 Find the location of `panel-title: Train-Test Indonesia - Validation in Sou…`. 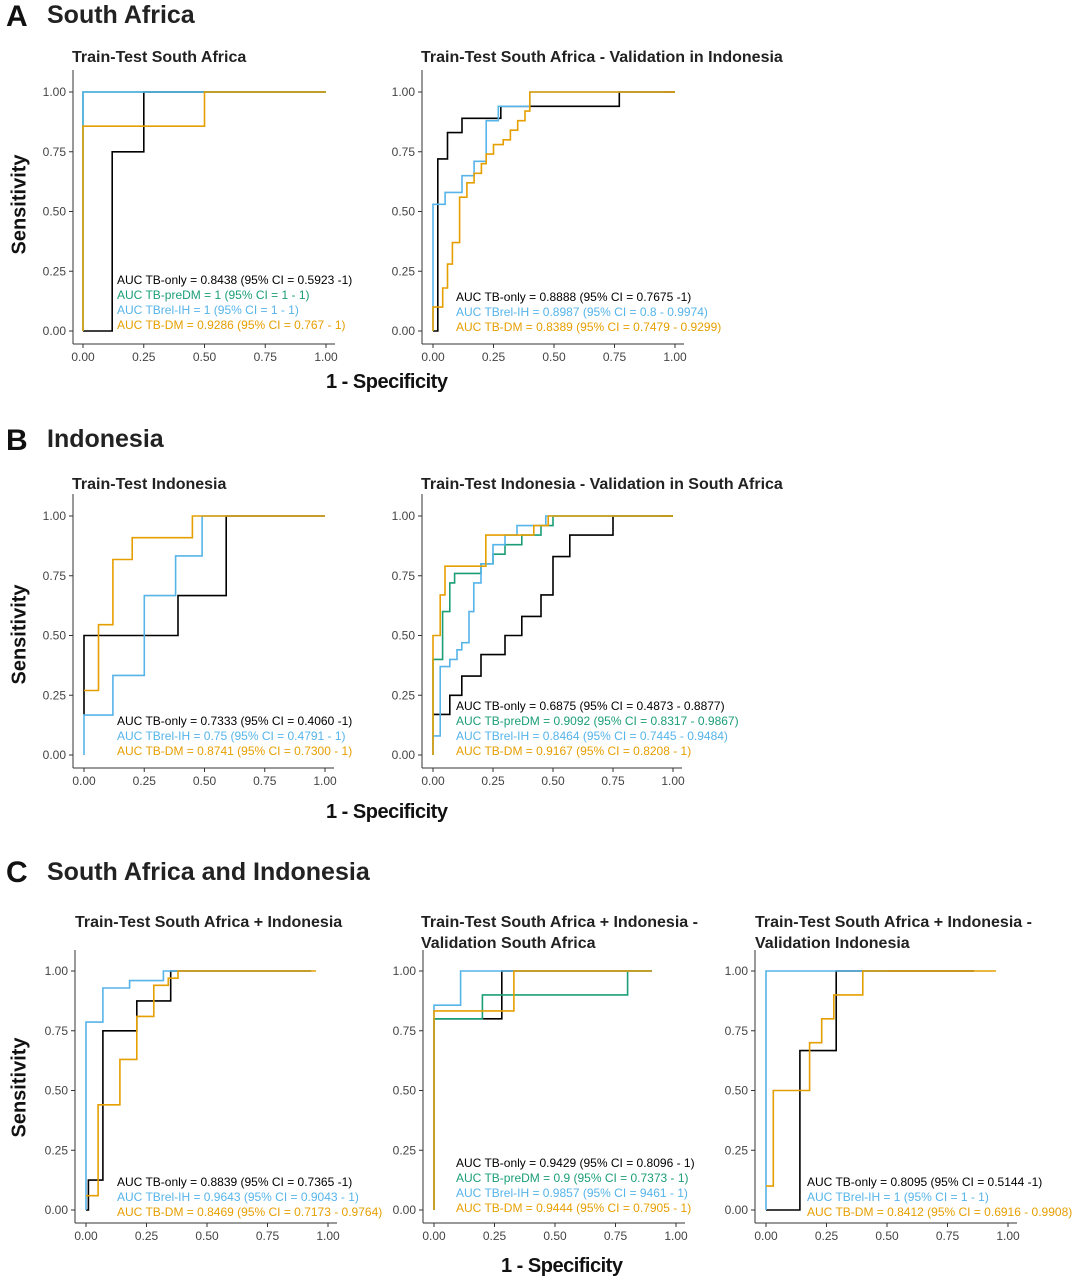

panel-title: Train-Test Indonesia - Validation in Sou… is located at coordinates (602, 484).